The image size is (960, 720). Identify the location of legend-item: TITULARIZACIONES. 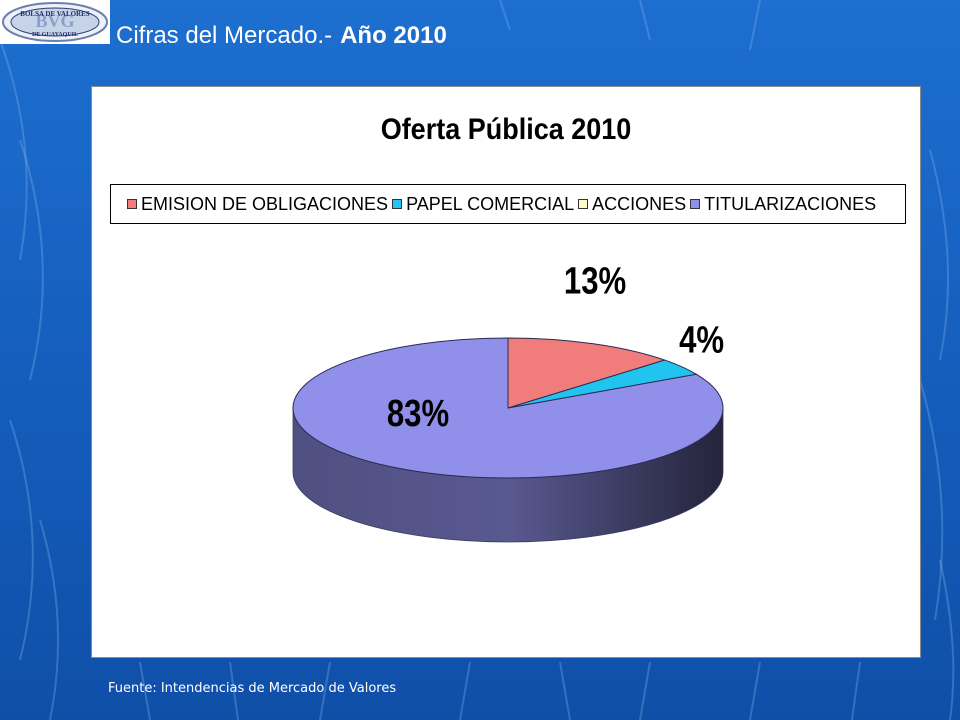
(783, 204).